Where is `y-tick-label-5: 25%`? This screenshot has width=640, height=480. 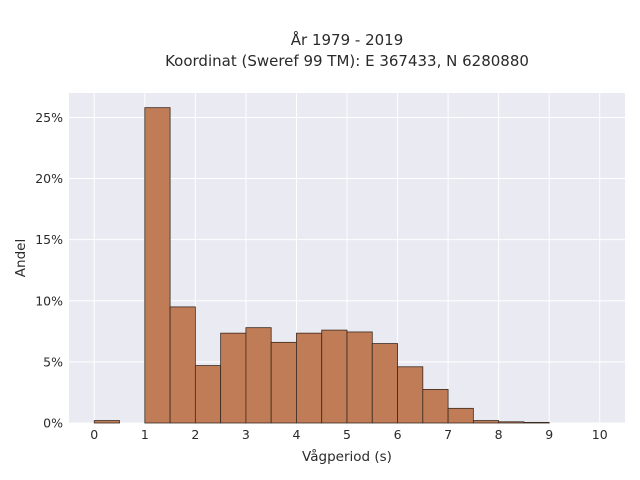
y-tick-label-5: 25% is located at coordinates (49, 117).